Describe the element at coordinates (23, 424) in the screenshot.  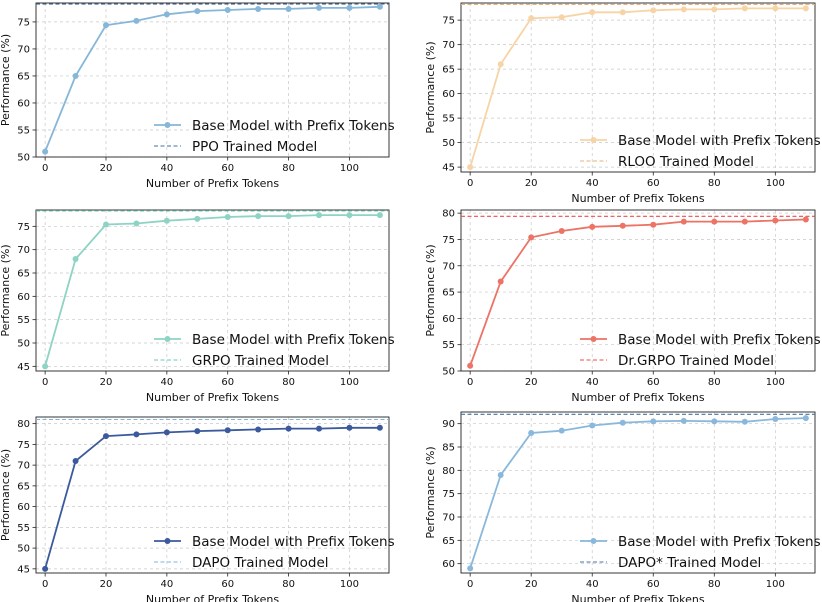
I see `y-tick-label: 80` at that location.